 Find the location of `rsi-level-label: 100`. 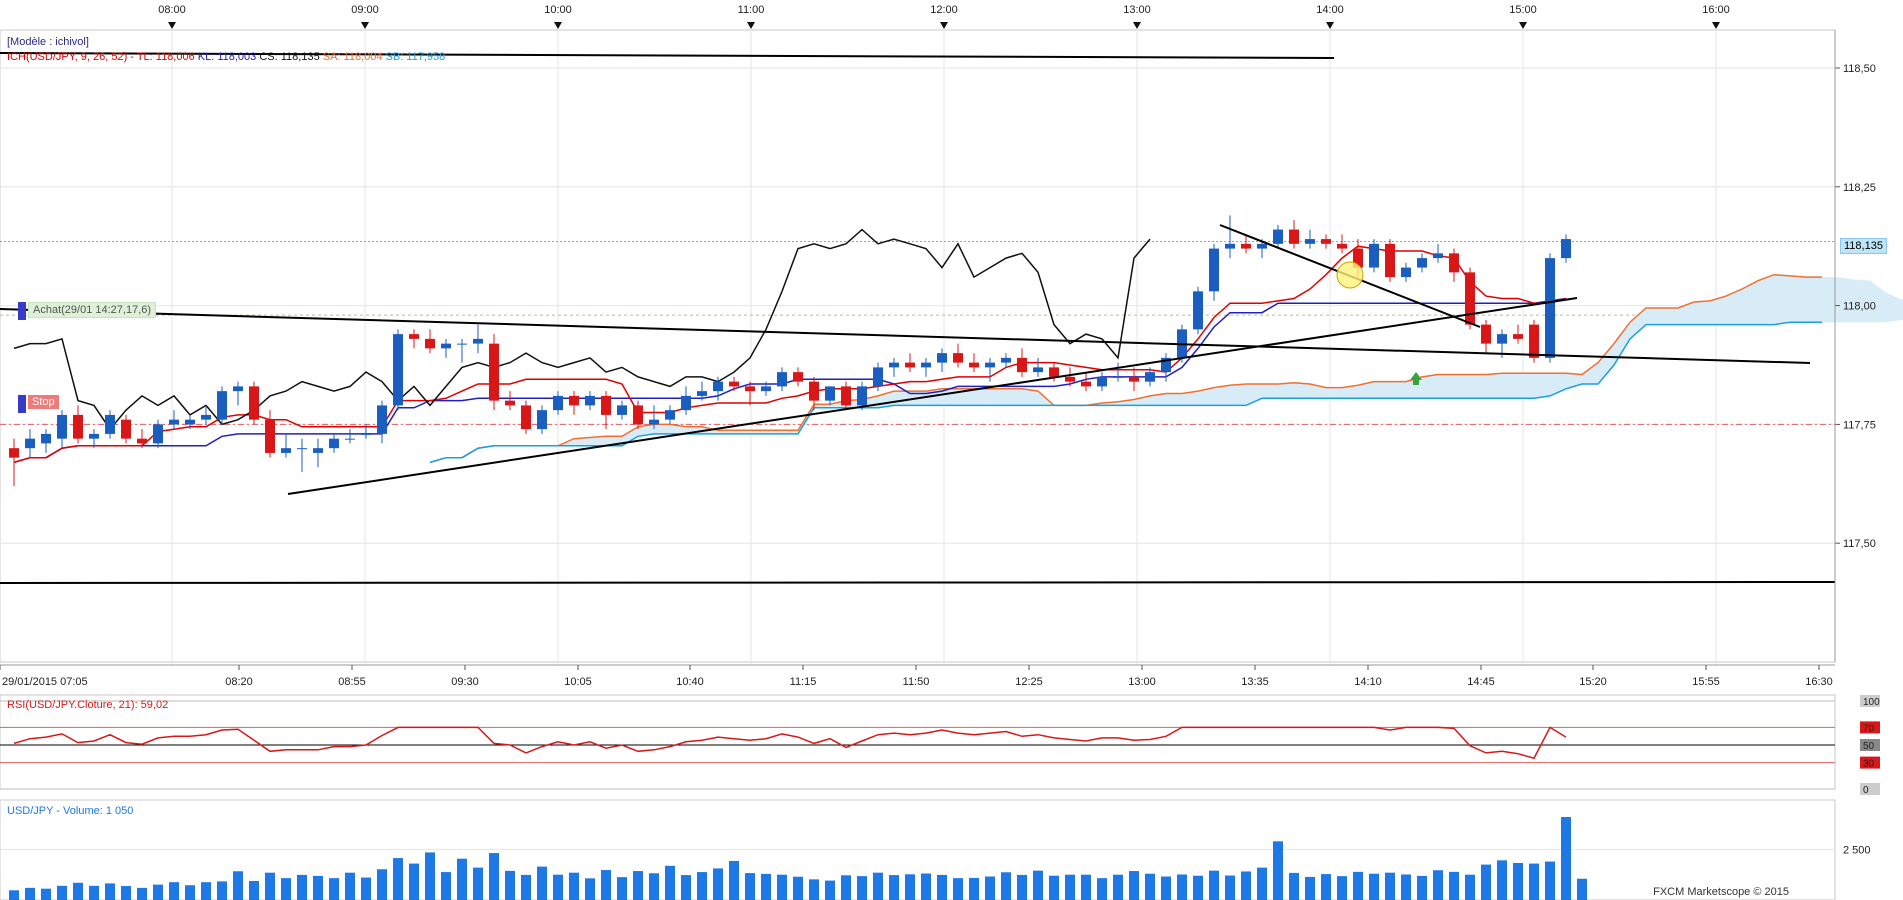

rsi-level-label: 100 is located at coordinates (1871, 702).